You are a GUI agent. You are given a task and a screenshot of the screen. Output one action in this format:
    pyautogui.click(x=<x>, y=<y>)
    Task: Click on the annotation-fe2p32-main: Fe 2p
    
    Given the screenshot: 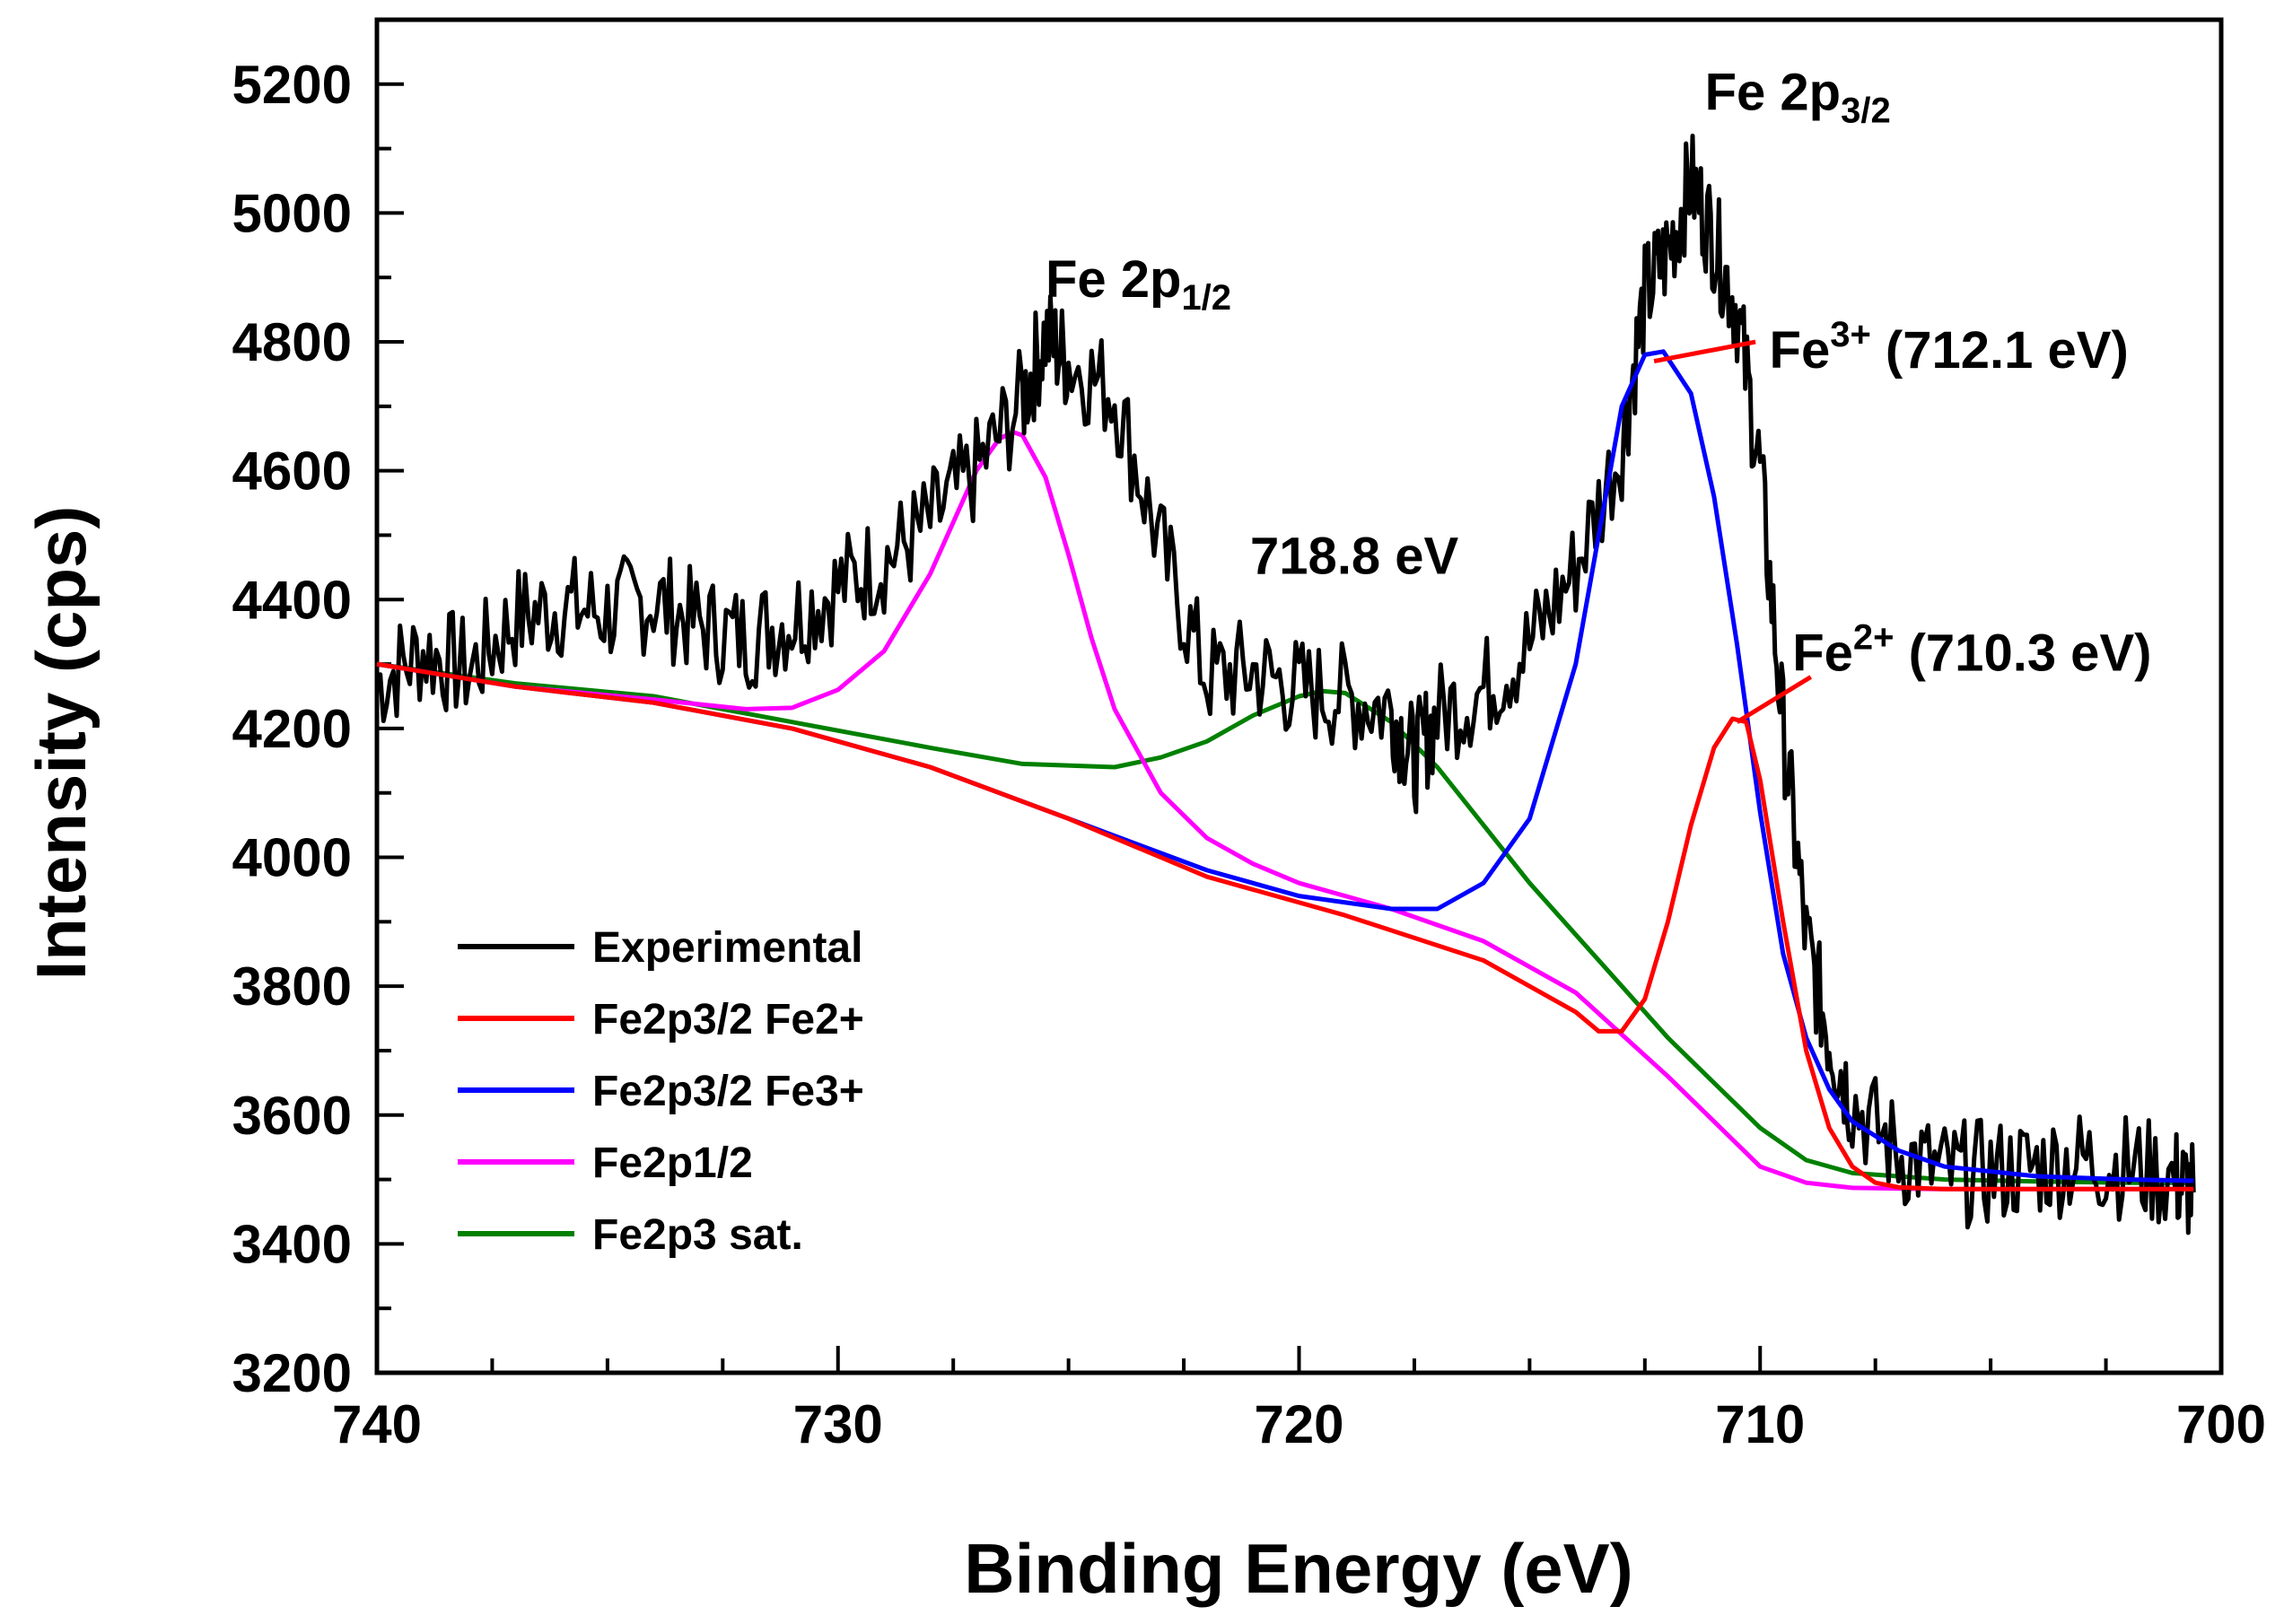 What is the action you would take?
    pyautogui.click(x=1773, y=93)
    